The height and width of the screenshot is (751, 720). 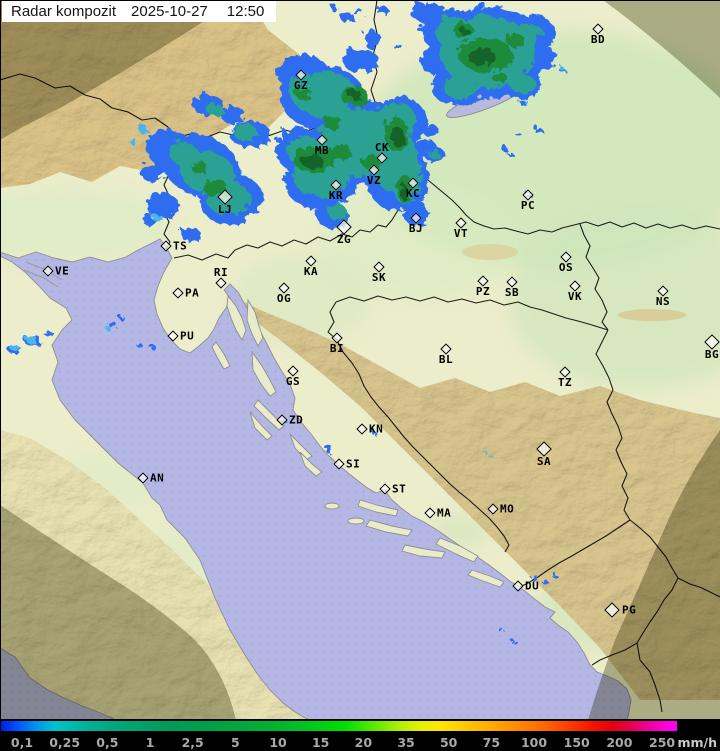 I want to click on legend-tick-label: 0,25, so click(x=65, y=742).